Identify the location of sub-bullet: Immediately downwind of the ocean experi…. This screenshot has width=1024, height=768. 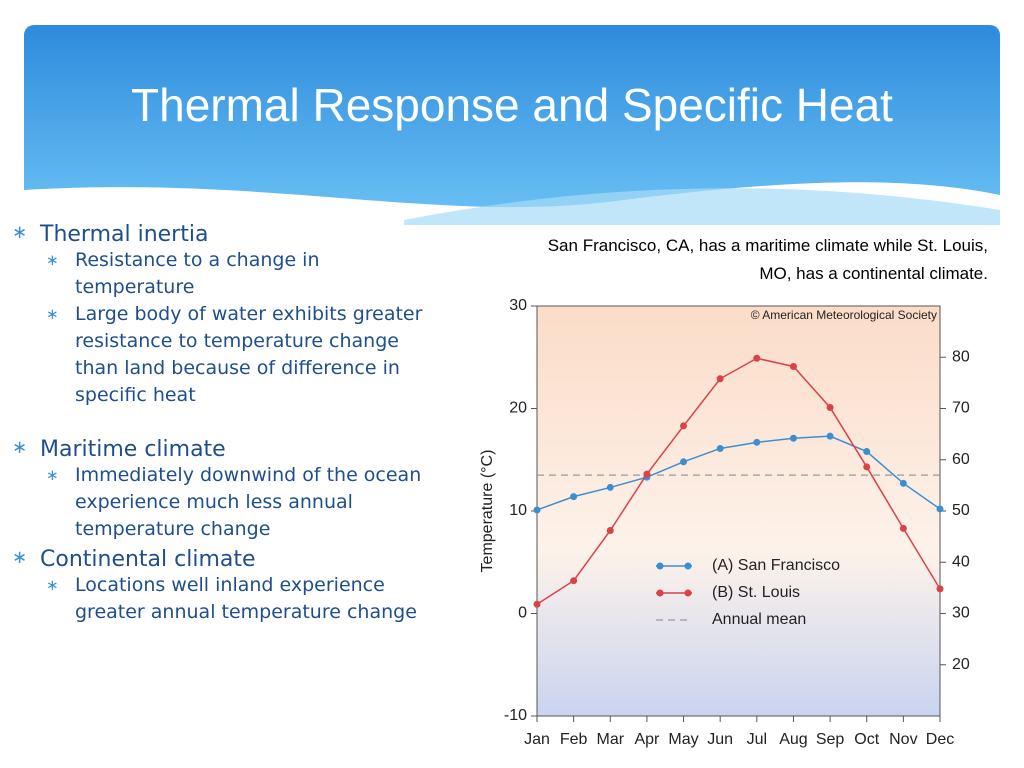
(227, 502).